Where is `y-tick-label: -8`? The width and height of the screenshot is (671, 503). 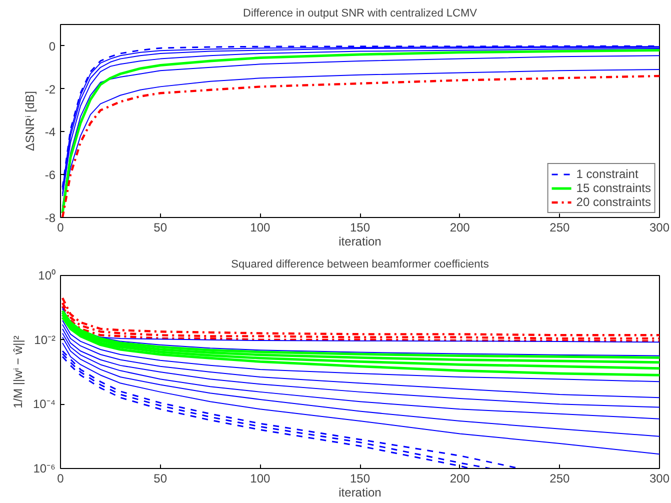 y-tick-label: -8 is located at coordinates (50, 218).